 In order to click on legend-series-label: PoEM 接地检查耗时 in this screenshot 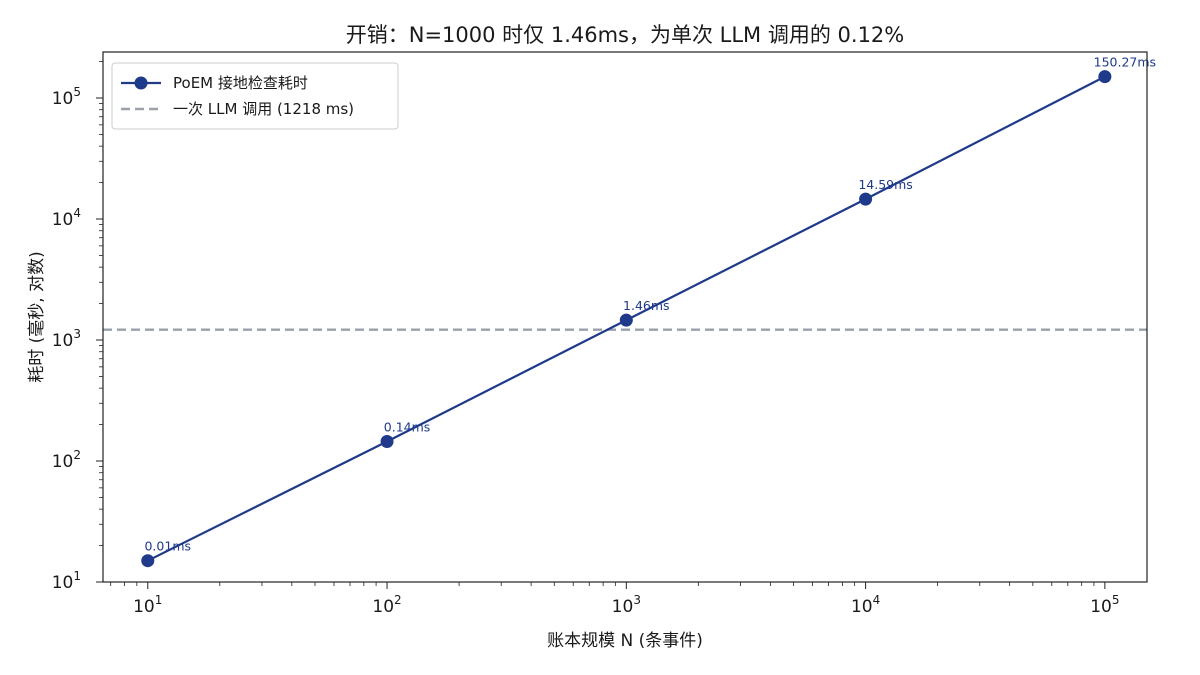, I will do `click(240, 83)`.